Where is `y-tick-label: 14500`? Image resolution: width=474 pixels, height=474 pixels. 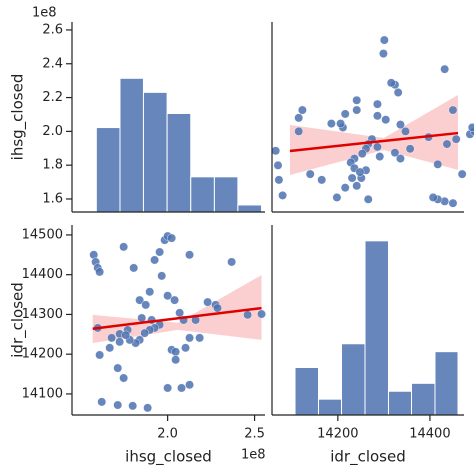
y-tick-label: 14500 is located at coordinates (42, 234).